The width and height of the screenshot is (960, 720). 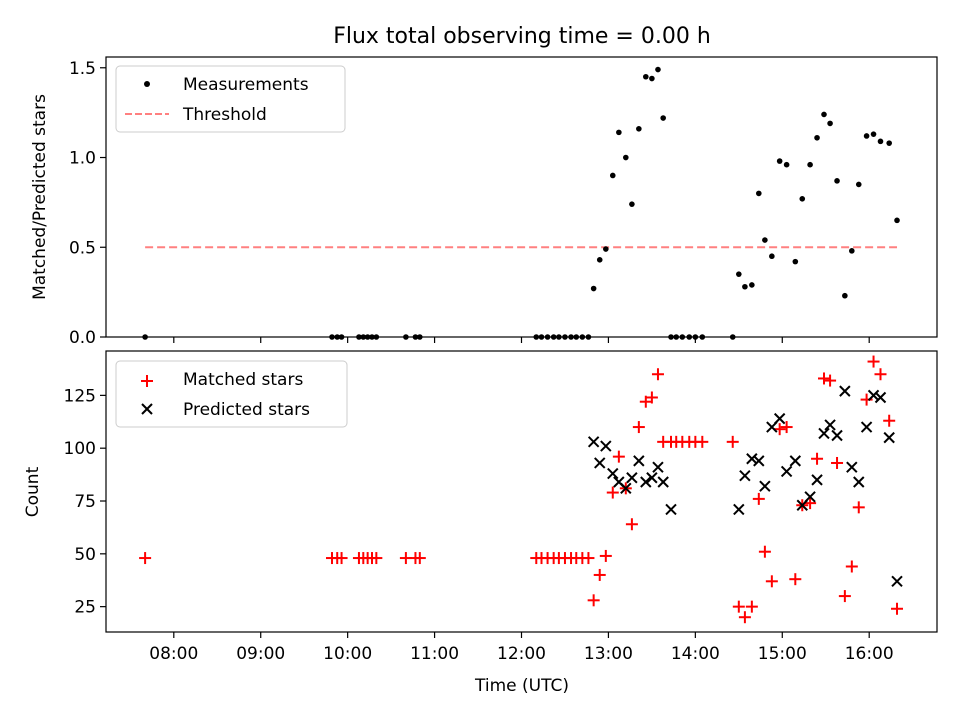 What do you see at coordinates (173, 654) in the screenshot?
I see `x-tick-label: 08:00` at bounding box center [173, 654].